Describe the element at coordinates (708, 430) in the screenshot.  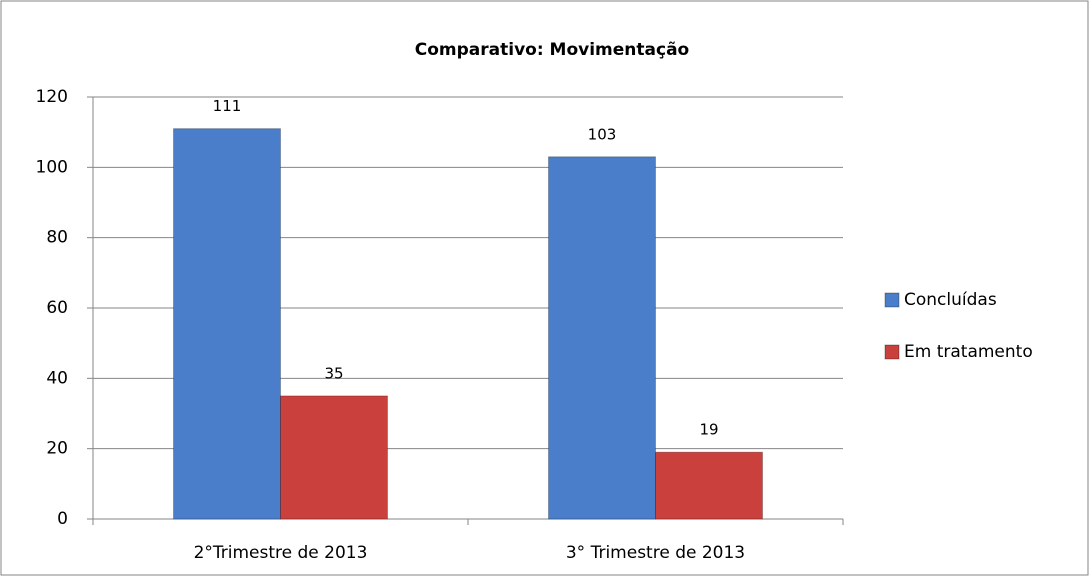
I see `data-label: 19` at that location.